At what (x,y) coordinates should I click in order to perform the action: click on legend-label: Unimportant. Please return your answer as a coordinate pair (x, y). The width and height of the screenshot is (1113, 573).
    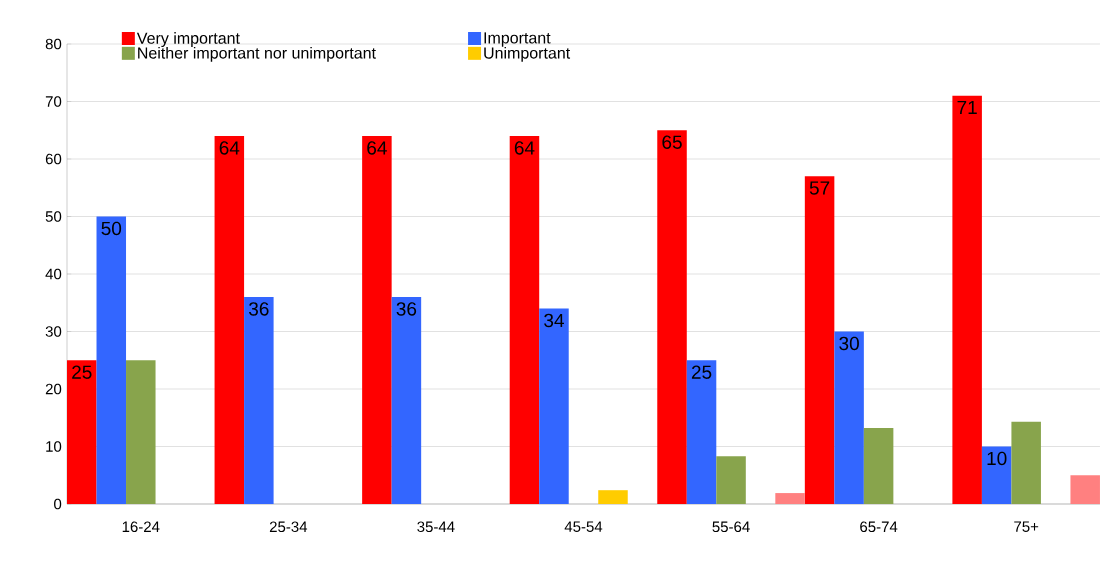
    Looking at the image, I should click on (527, 54).